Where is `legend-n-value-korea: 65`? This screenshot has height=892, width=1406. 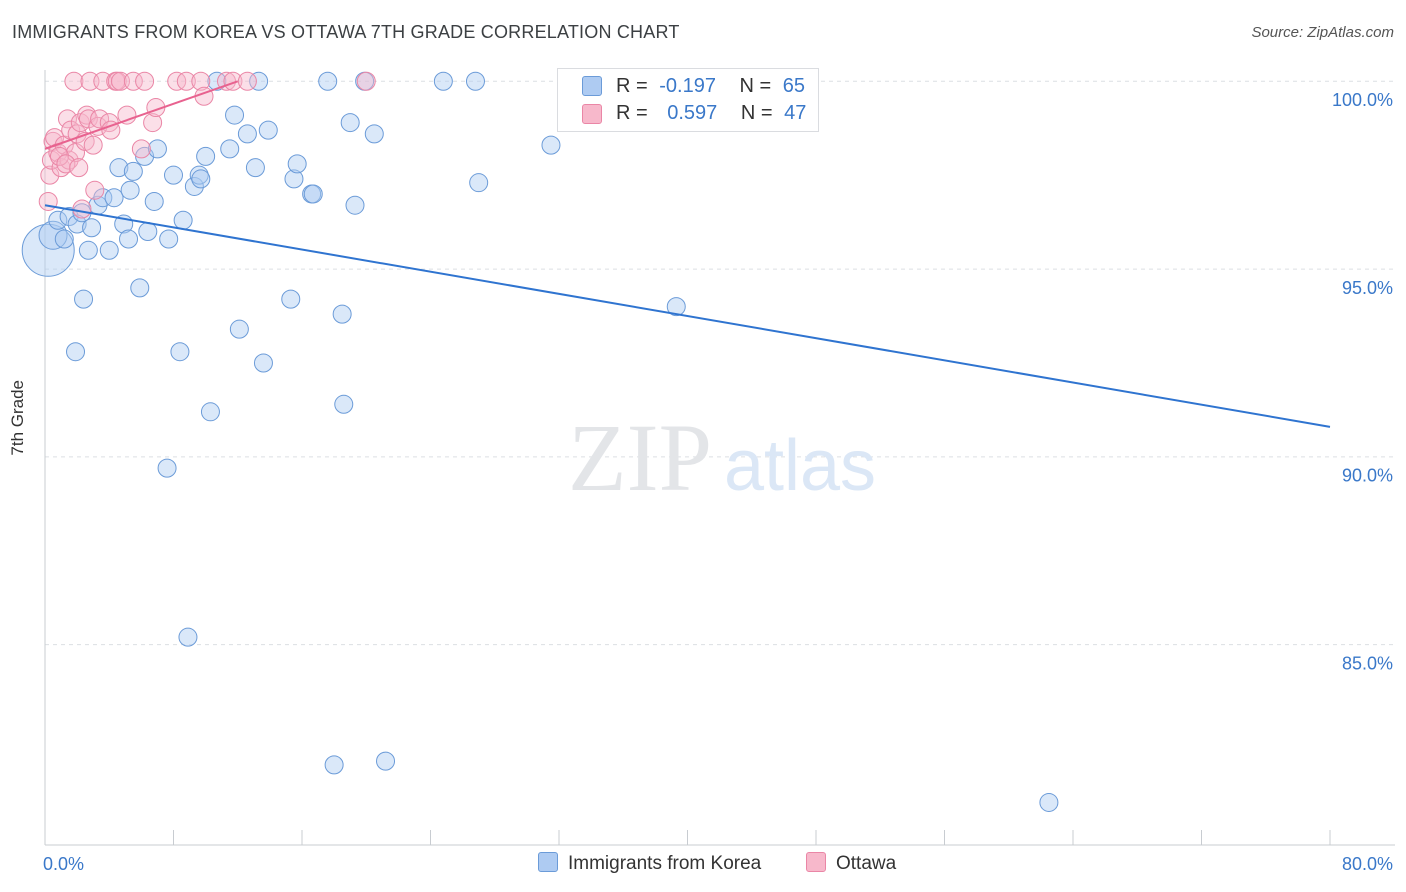
legend-n-value-korea: 65 is located at coordinates (794, 86).